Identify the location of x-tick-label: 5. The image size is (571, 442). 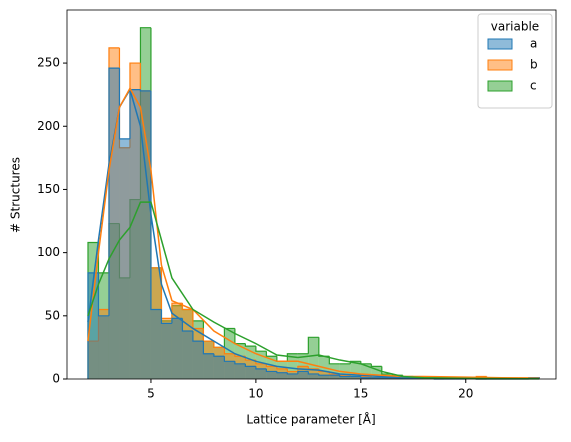
(151, 394).